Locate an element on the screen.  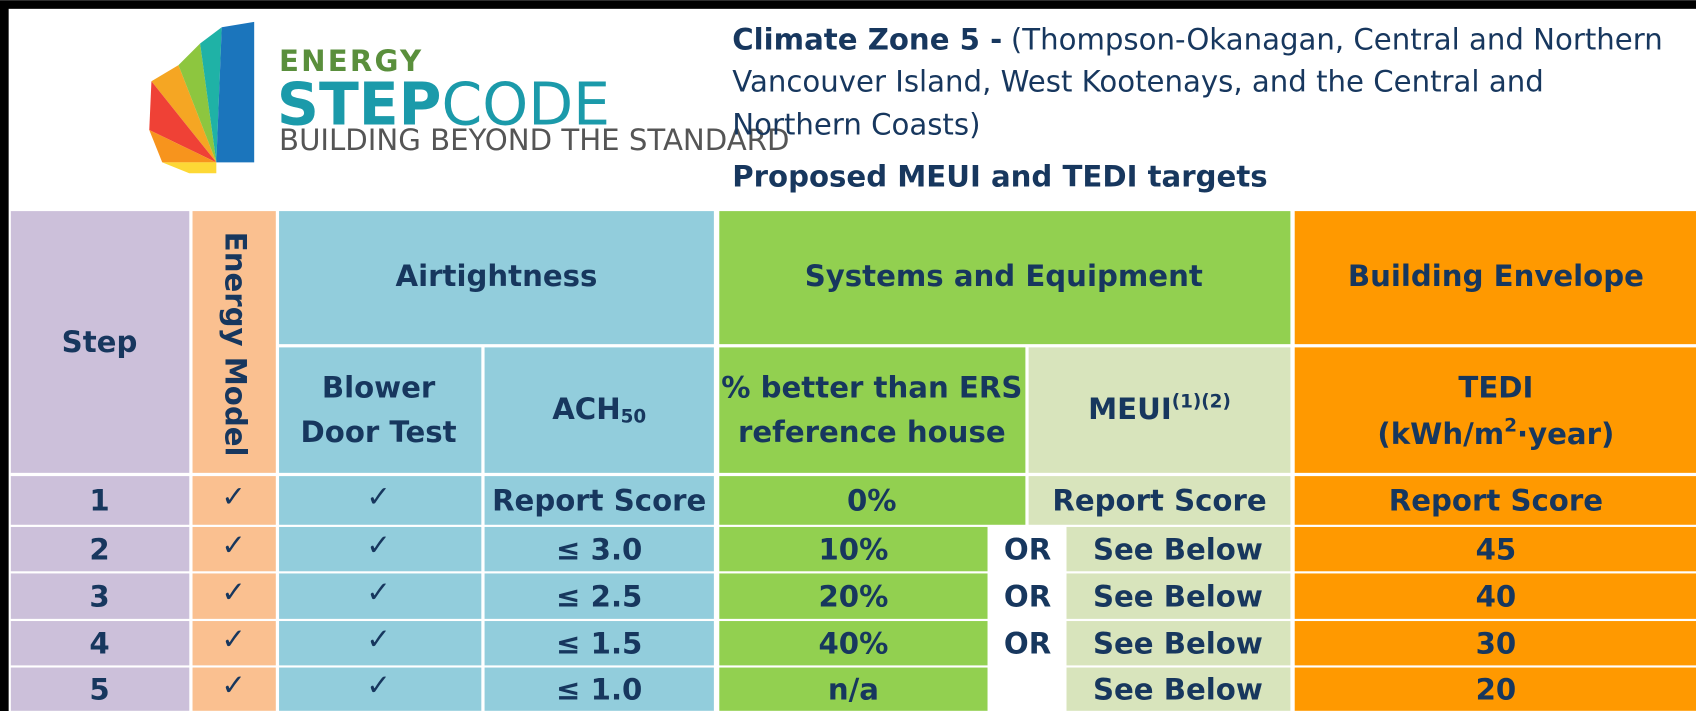
cell-text: Airtightness is located at coordinates (497, 276).